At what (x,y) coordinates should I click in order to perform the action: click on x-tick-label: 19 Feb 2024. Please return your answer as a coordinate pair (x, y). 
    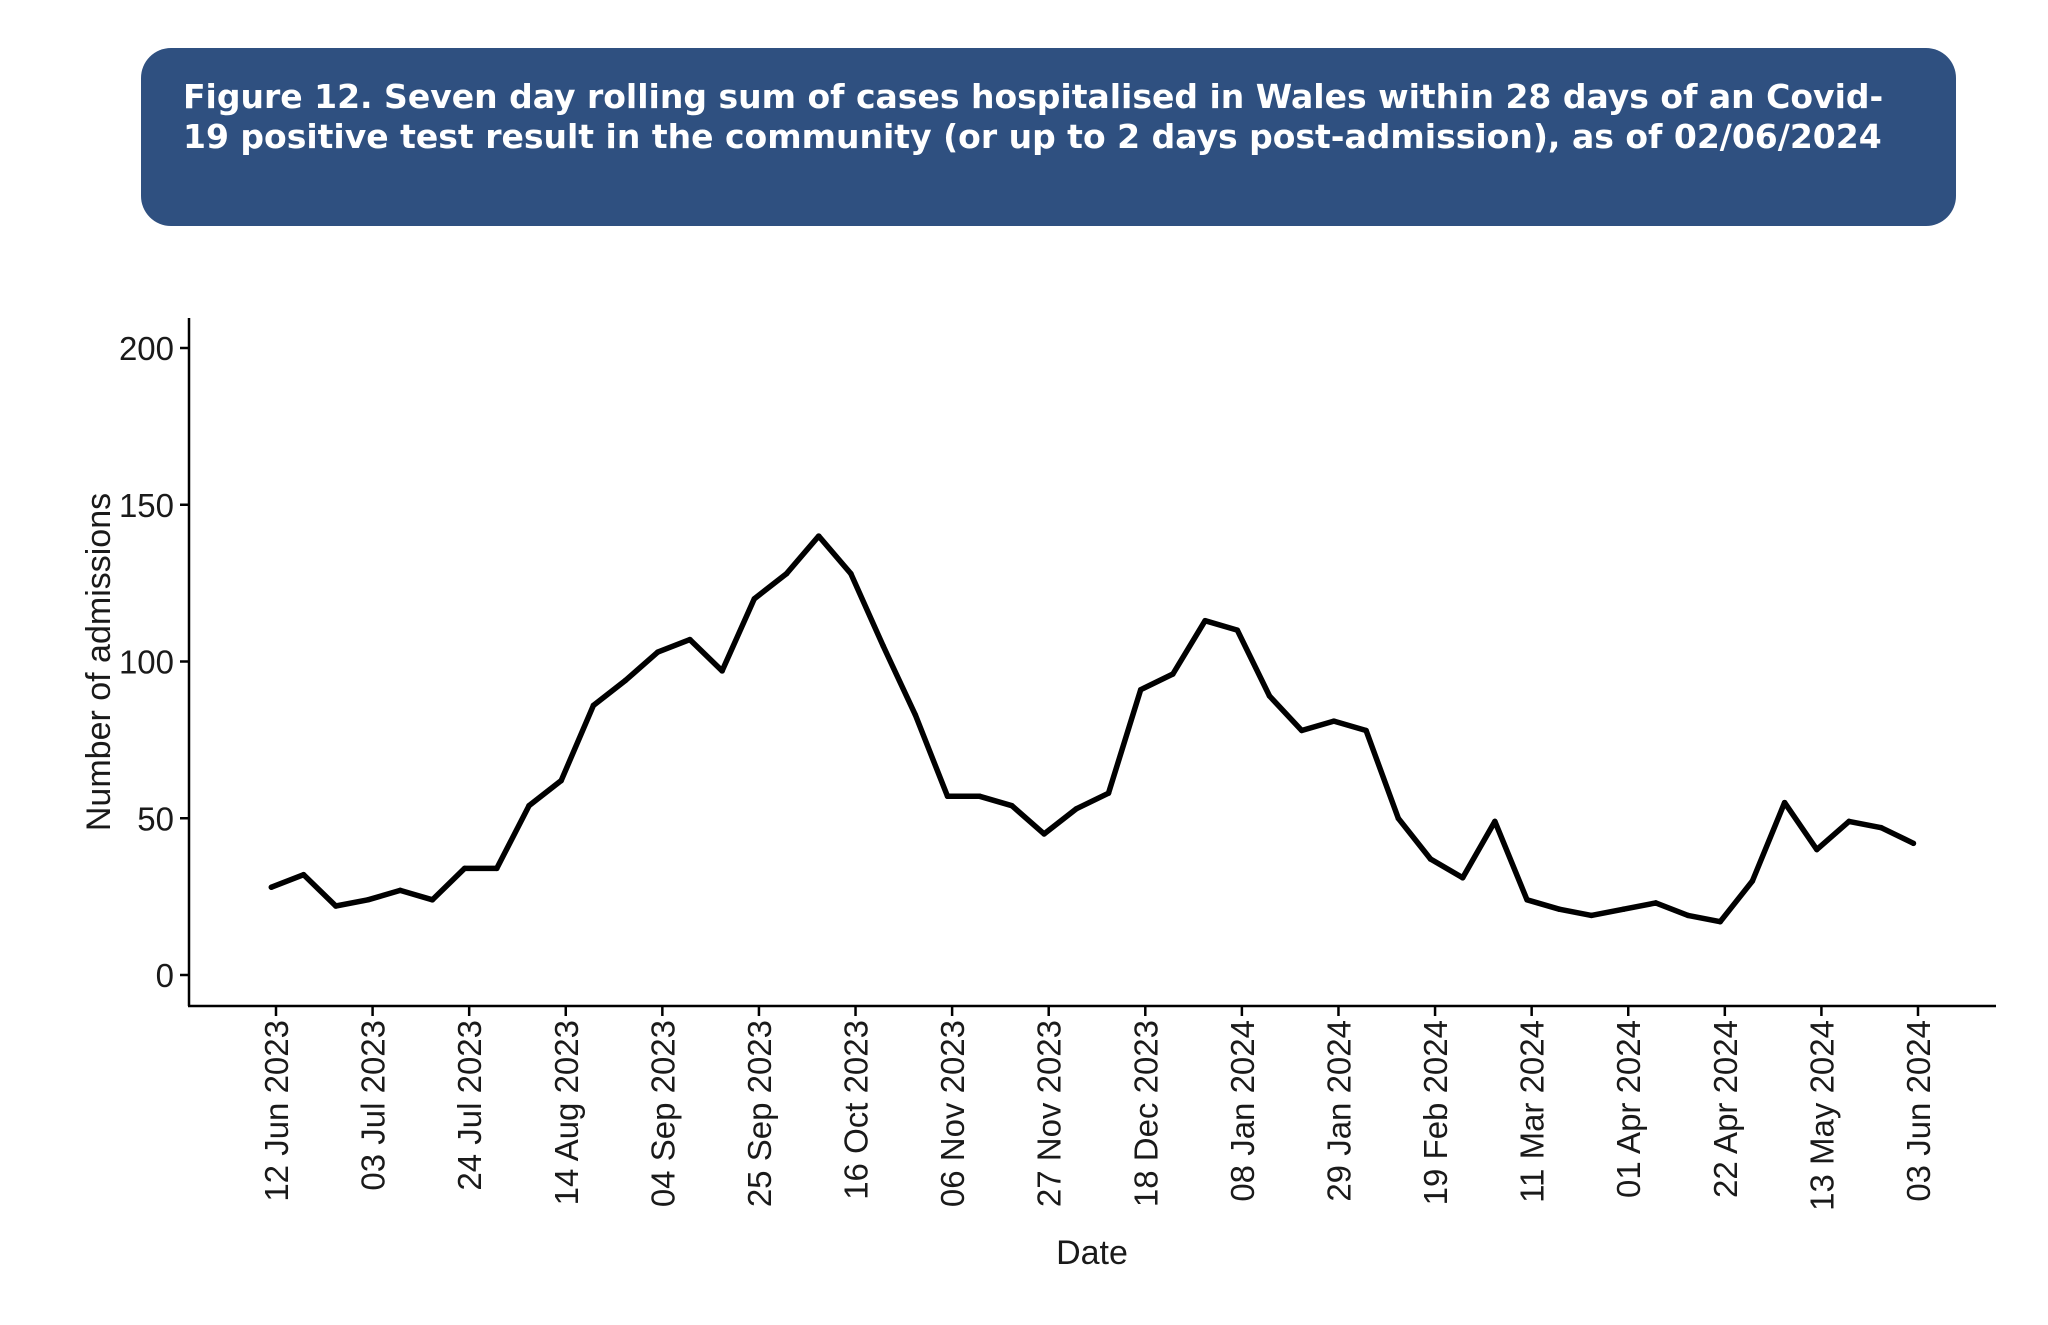
    Looking at the image, I should click on (1435, 1112).